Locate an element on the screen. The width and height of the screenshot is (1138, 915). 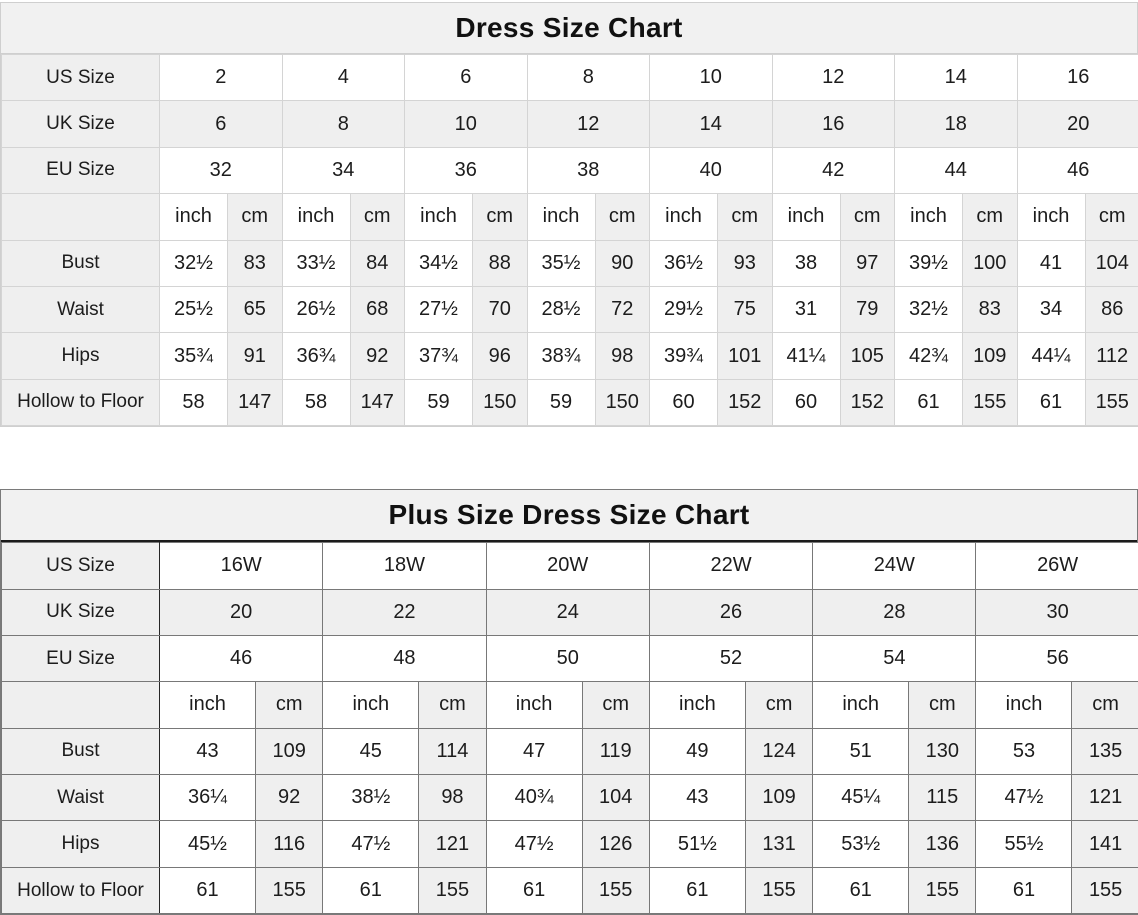
measurement-inch-cell: 45½ is located at coordinates (208, 844).